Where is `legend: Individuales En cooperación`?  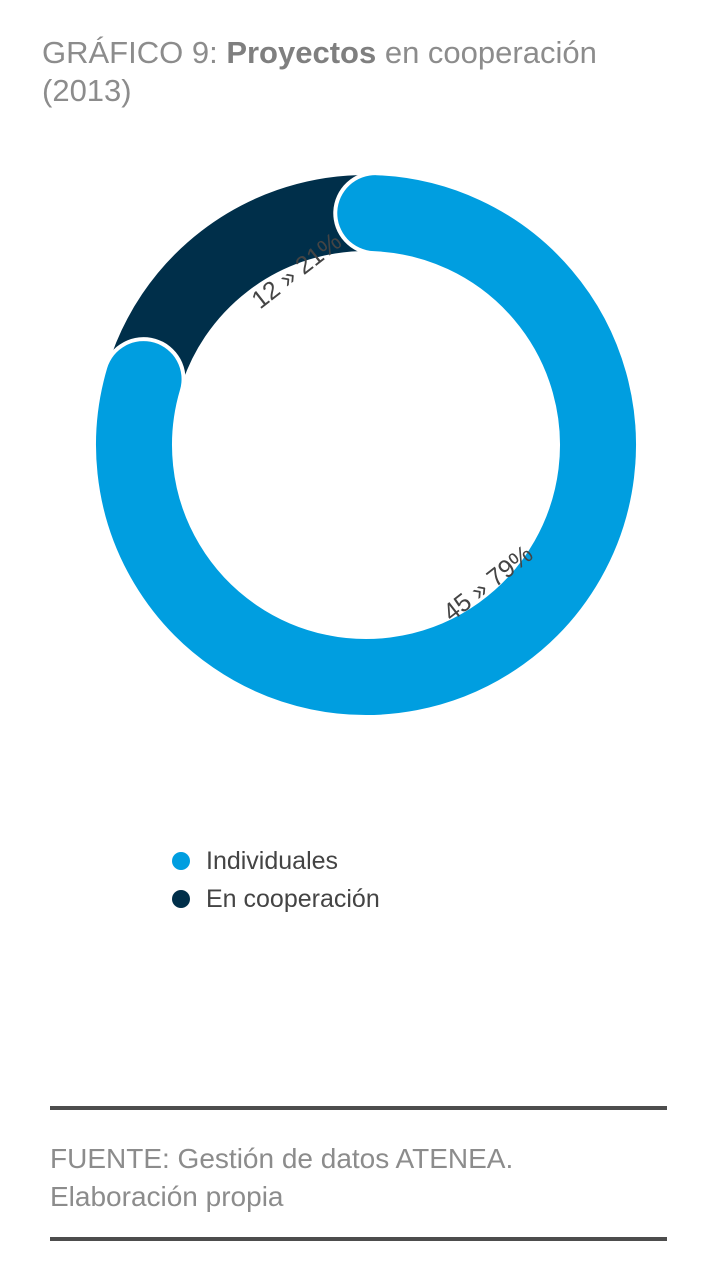
legend: Individuales En cooperación is located at coordinates (276, 880).